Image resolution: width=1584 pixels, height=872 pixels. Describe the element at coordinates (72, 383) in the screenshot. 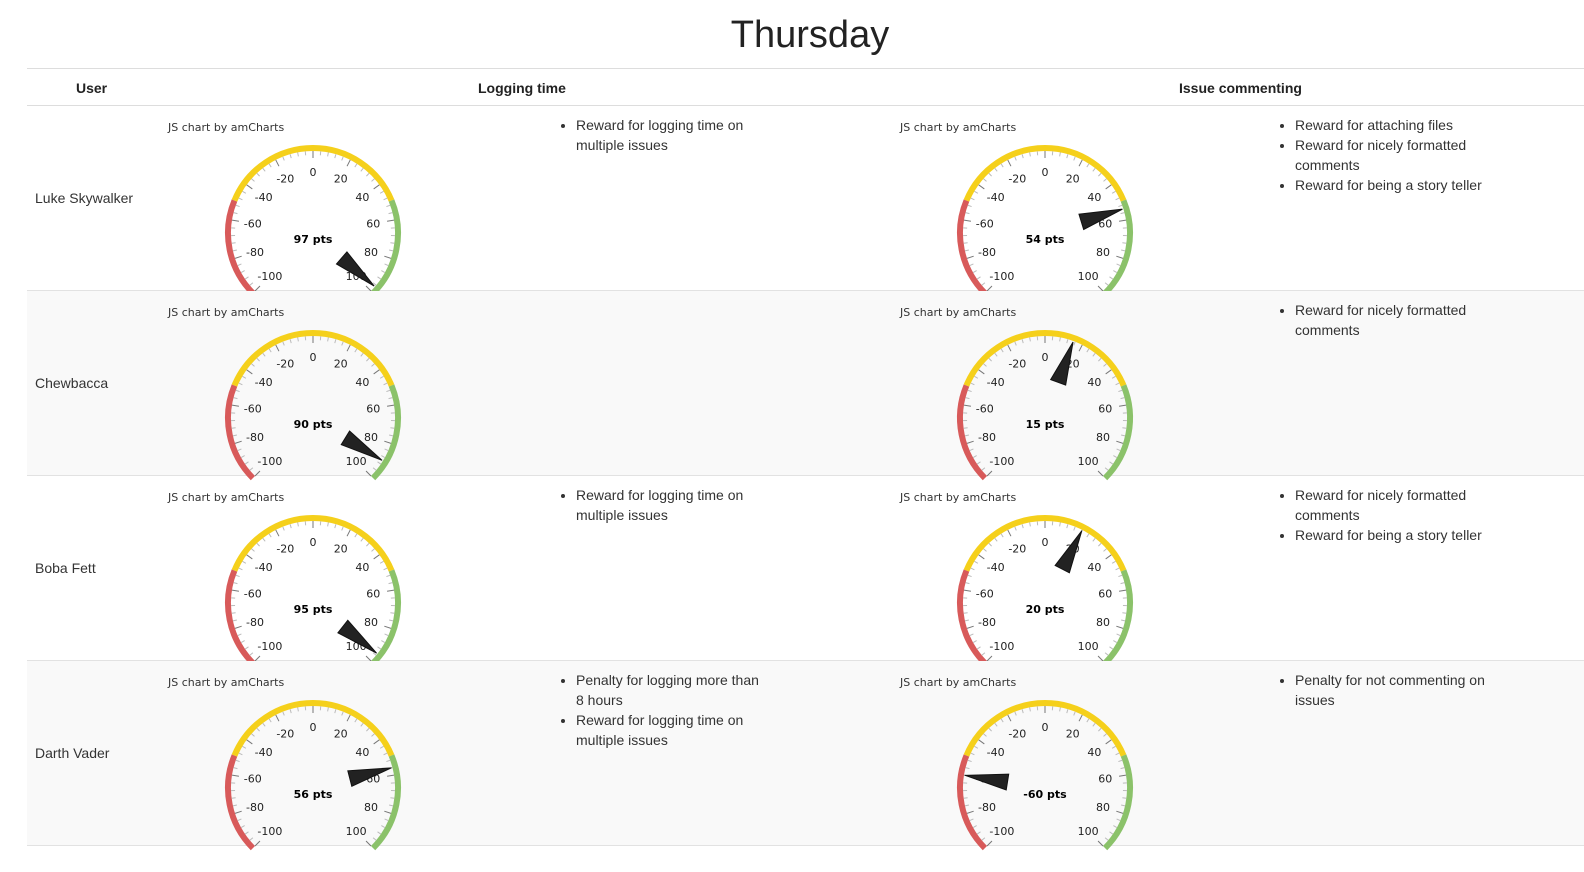

I see `user-name: Chewbacca` at that location.